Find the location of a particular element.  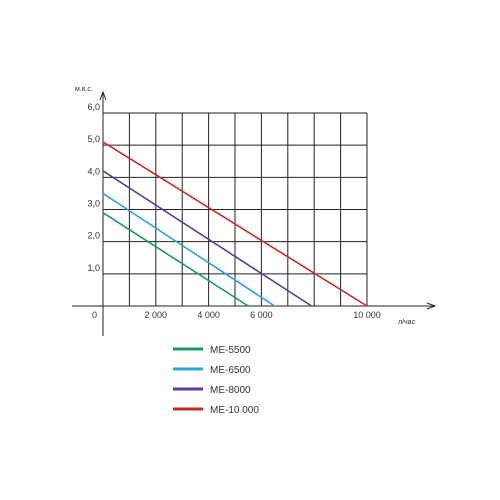

y-tick-label: 3,0 is located at coordinates (93, 204).